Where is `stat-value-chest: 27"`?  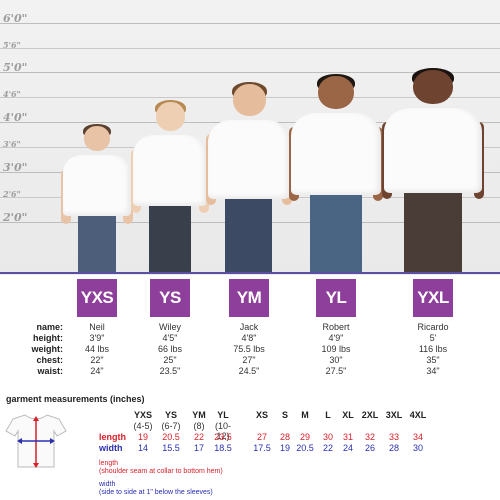
stat-value-chest: 27" is located at coordinates (249, 360).